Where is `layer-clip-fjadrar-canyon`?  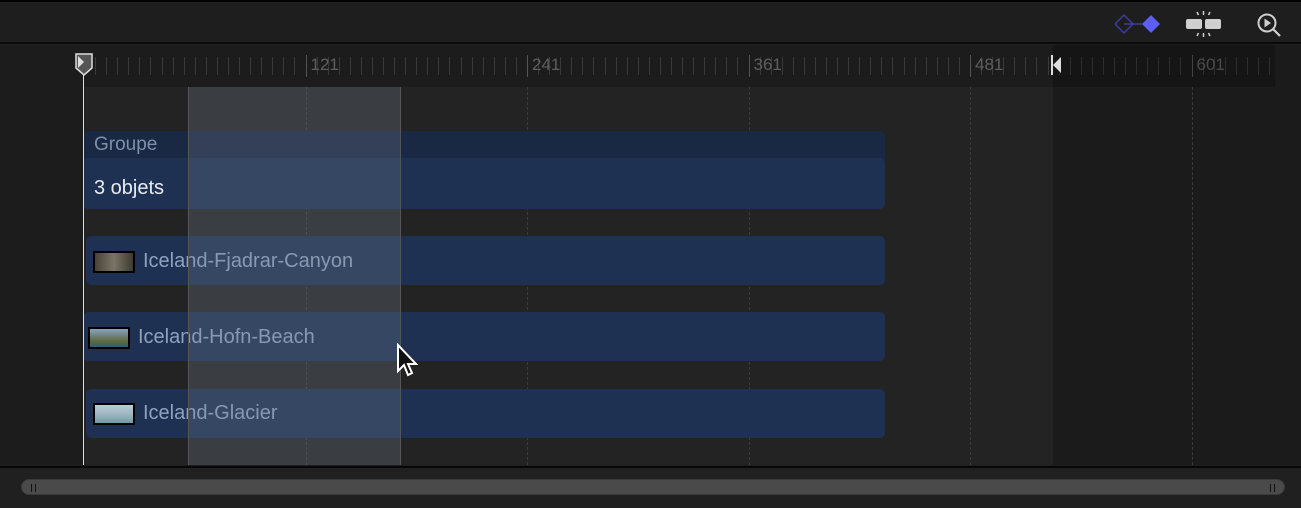
layer-clip-fjadrar-canyon is located at coordinates (485, 260).